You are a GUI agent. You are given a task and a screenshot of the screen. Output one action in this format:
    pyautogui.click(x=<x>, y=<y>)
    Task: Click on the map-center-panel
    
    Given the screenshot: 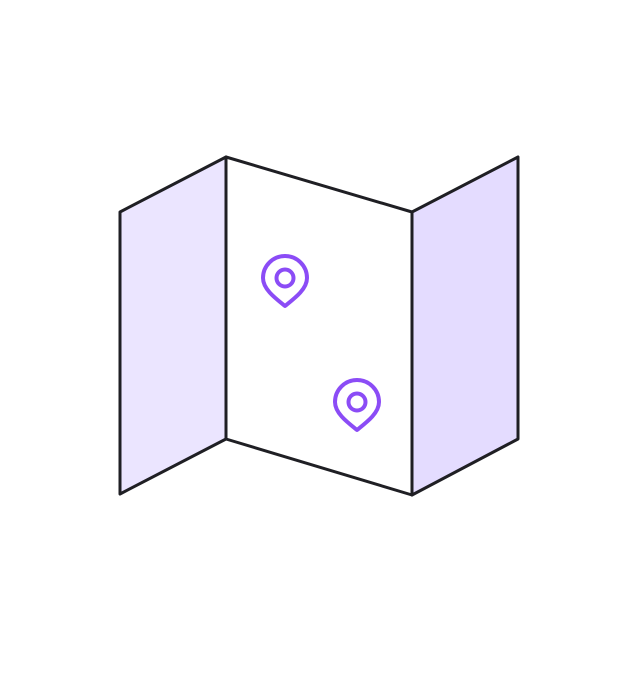 What is the action you would take?
    pyautogui.click(x=319, y=326)
    